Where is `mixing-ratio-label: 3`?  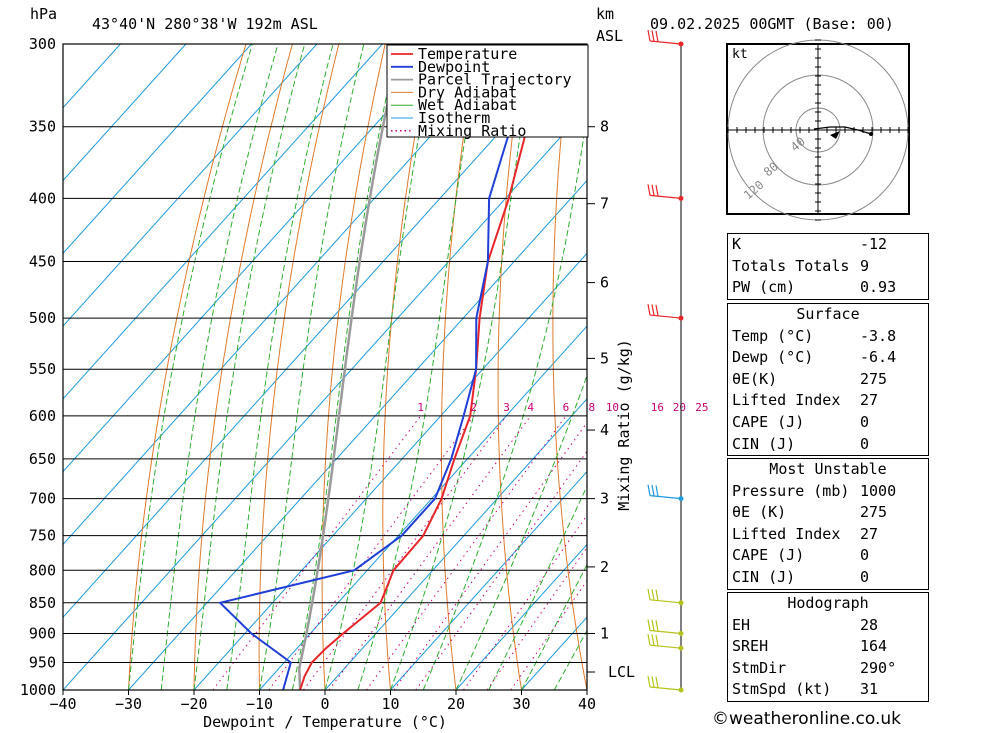
mixing-ratio-label: 3 is located at coordinates (506, 407).